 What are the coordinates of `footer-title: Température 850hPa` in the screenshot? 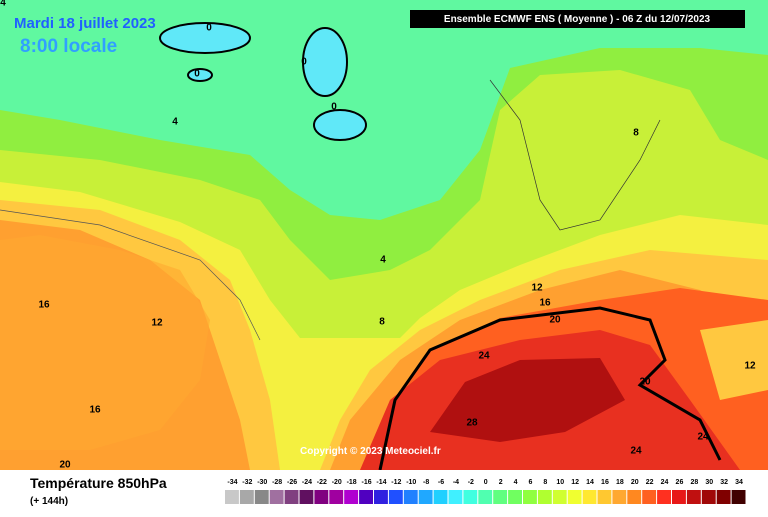 It's located at (98, 483).